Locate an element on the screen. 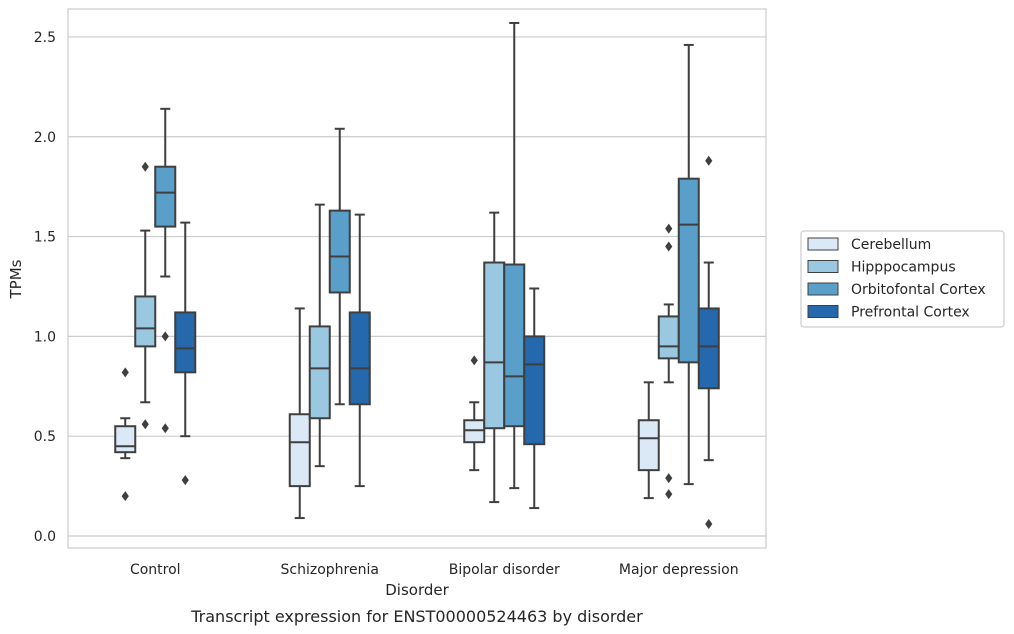 Image resolution: width=1014 pixels, height=634 pixels. y-tick-label: 0.5 is located at coordinates (45, 437).